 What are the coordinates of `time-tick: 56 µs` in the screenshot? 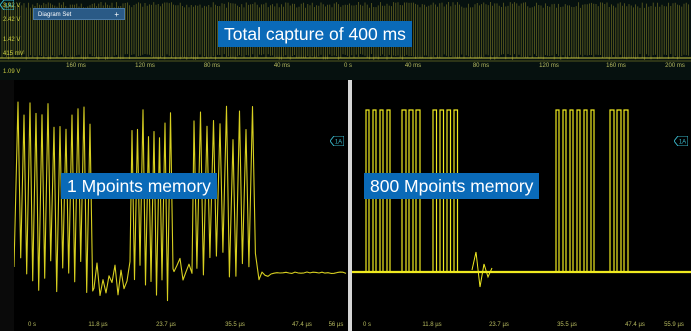 It's located at (336, 325).